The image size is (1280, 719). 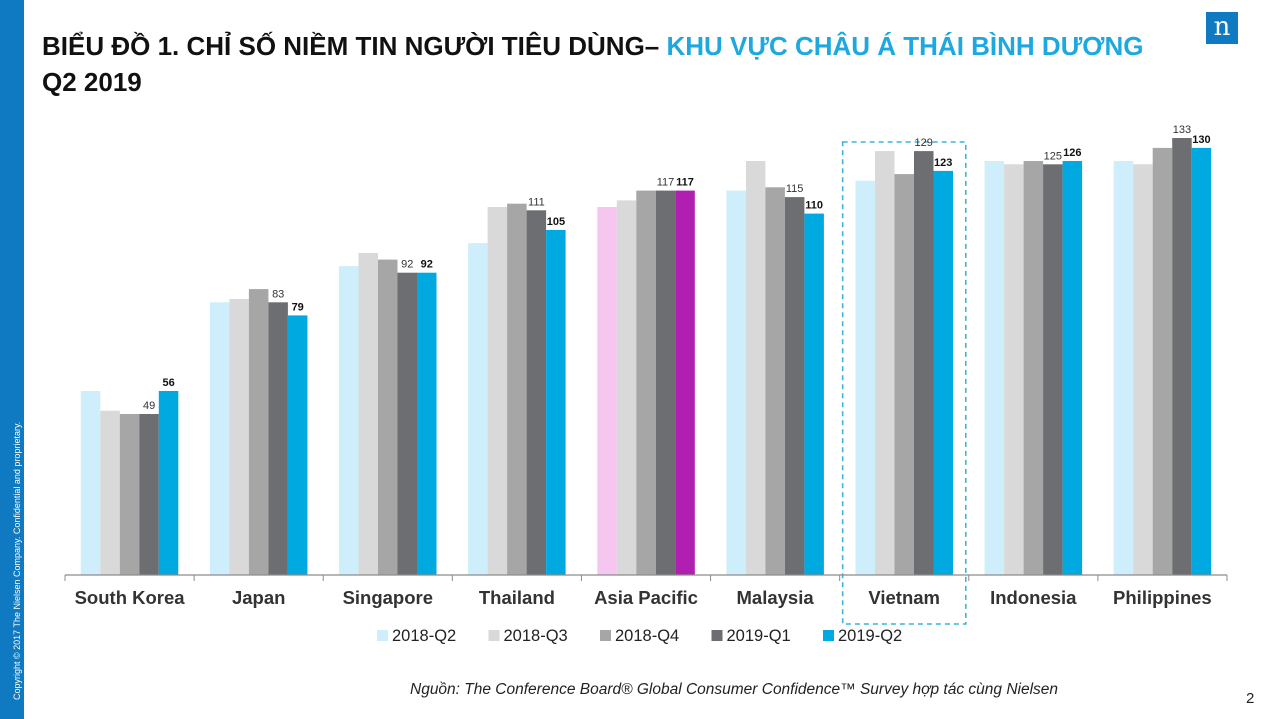 I want to click on category-label-vietnam: Vietnam, so click(x=904, y=597).